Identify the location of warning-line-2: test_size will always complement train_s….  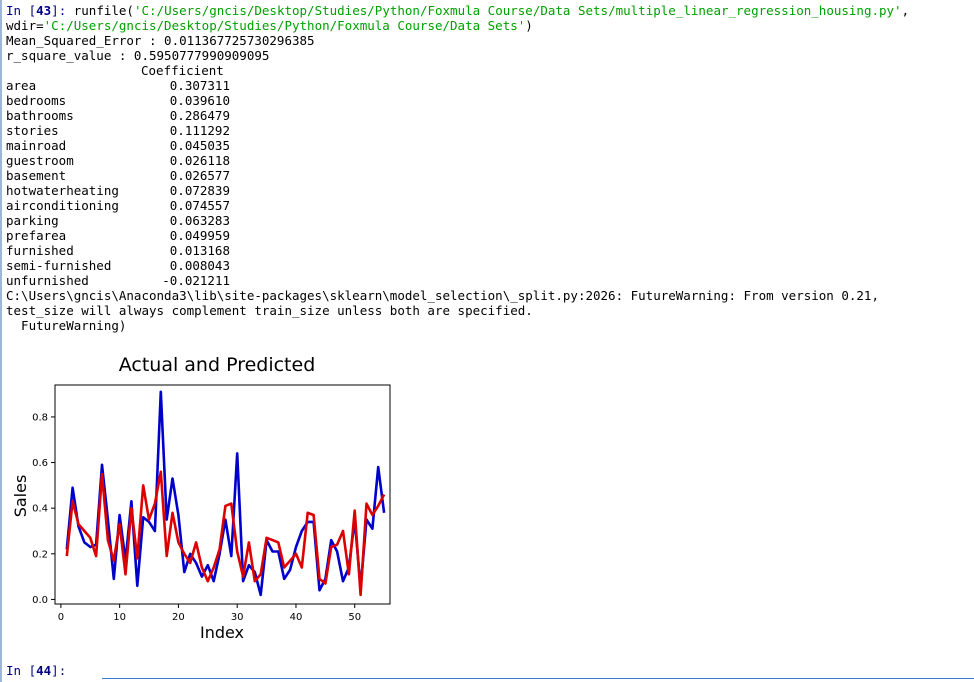
(269, 310).